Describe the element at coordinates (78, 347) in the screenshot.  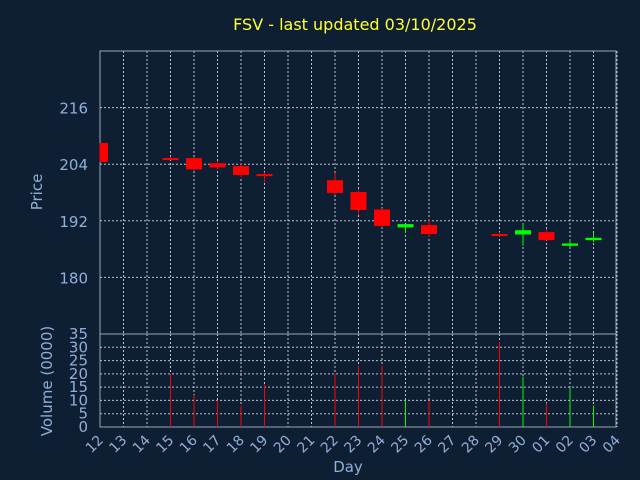
I see `volume-tick-label: 30` at that location.